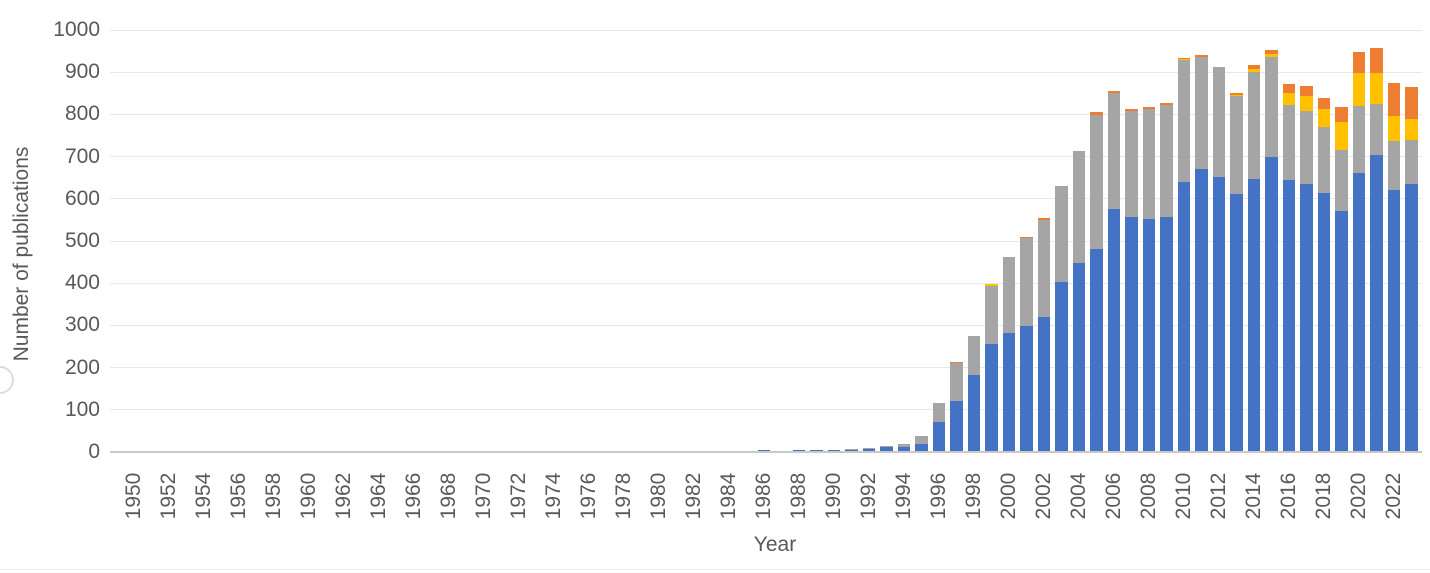  What do you see at coordinates (1253, 70) in the screenshot?
I see `bar-segment-yellow-2014` at bounding box center [1253, 70].